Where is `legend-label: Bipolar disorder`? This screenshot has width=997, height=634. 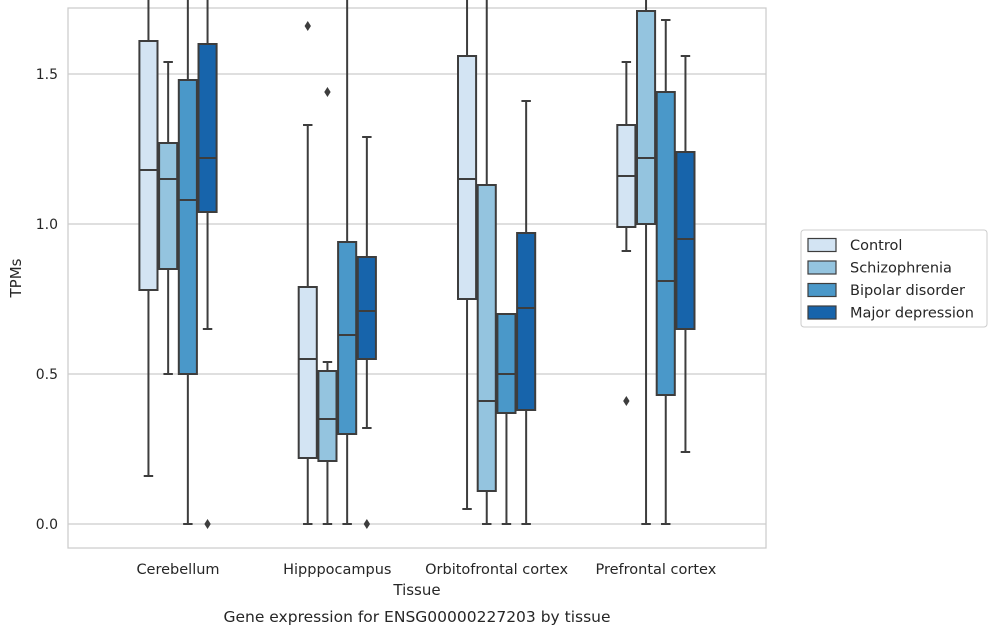
legend-label: Bipolar disorder is located at coordinates (907, 291).